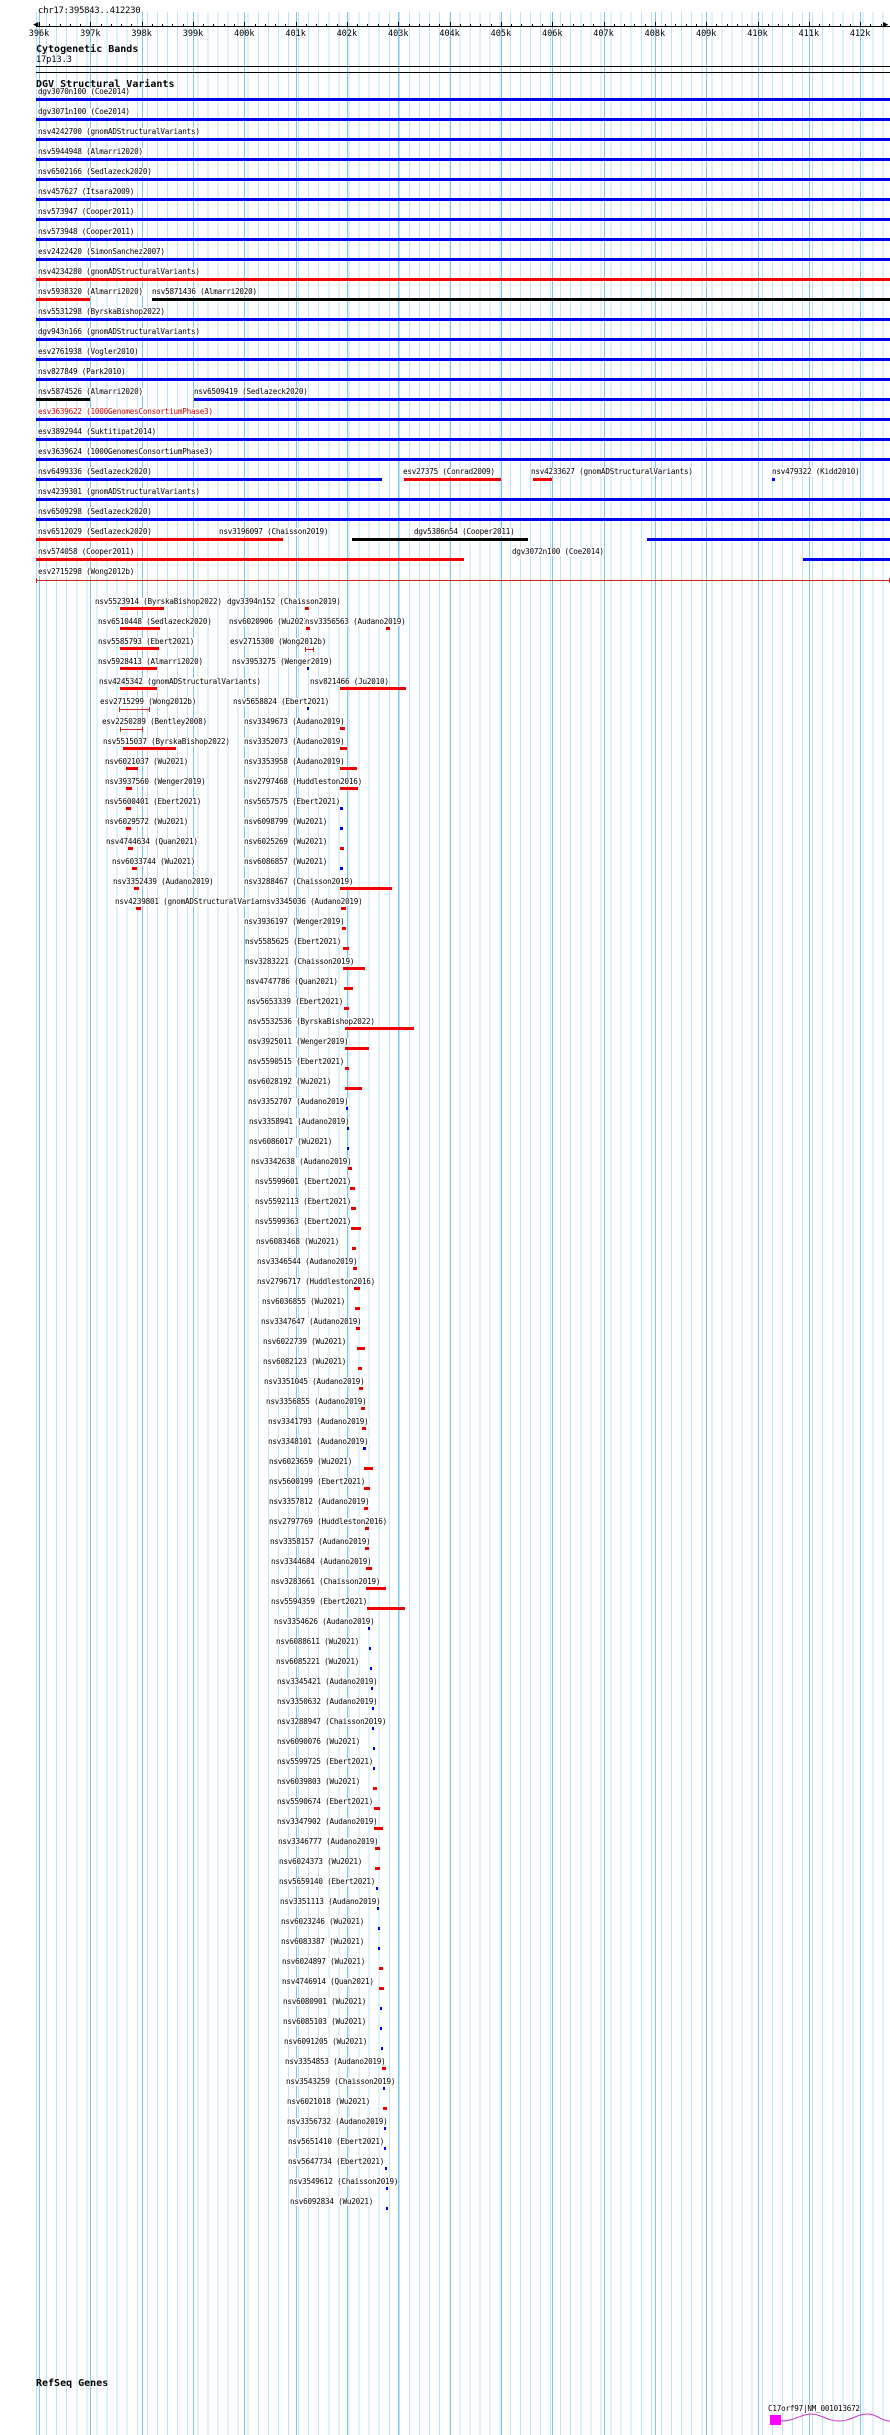 This screenshot has height=2435, width=890. What do you see at coordinates (101, 311) in the screenshot?
I see `variant-label: nsv5531298 (ByrskaBishop2022)` at bounding box center [101, 311].